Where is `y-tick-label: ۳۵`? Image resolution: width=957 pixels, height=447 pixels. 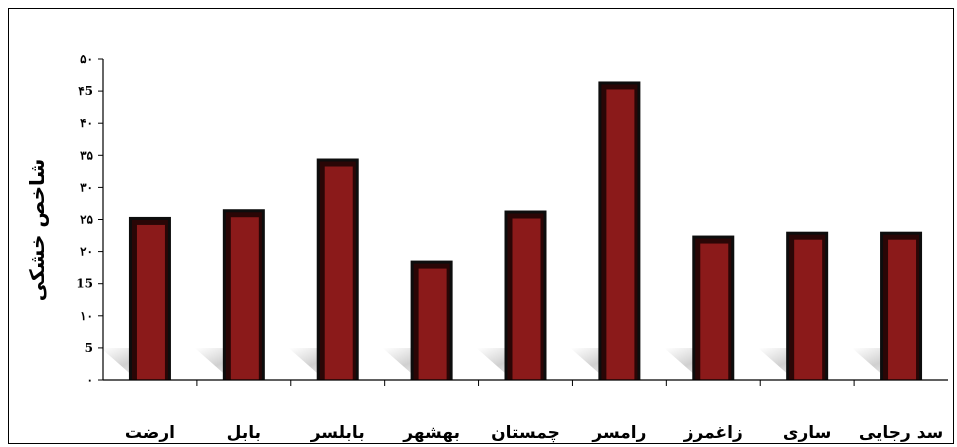 y-tick-label: ۳۵ is located at coordinates (86, 155).